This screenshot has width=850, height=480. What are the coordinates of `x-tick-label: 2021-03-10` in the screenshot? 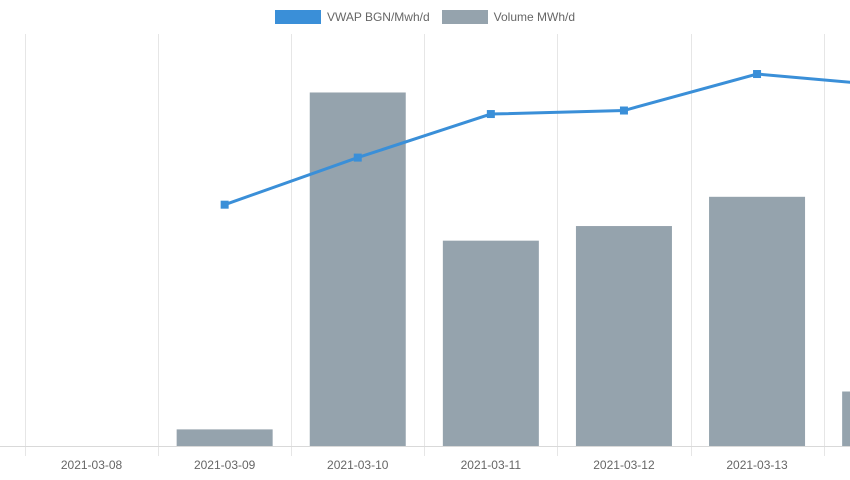 It's located at (358, 465).